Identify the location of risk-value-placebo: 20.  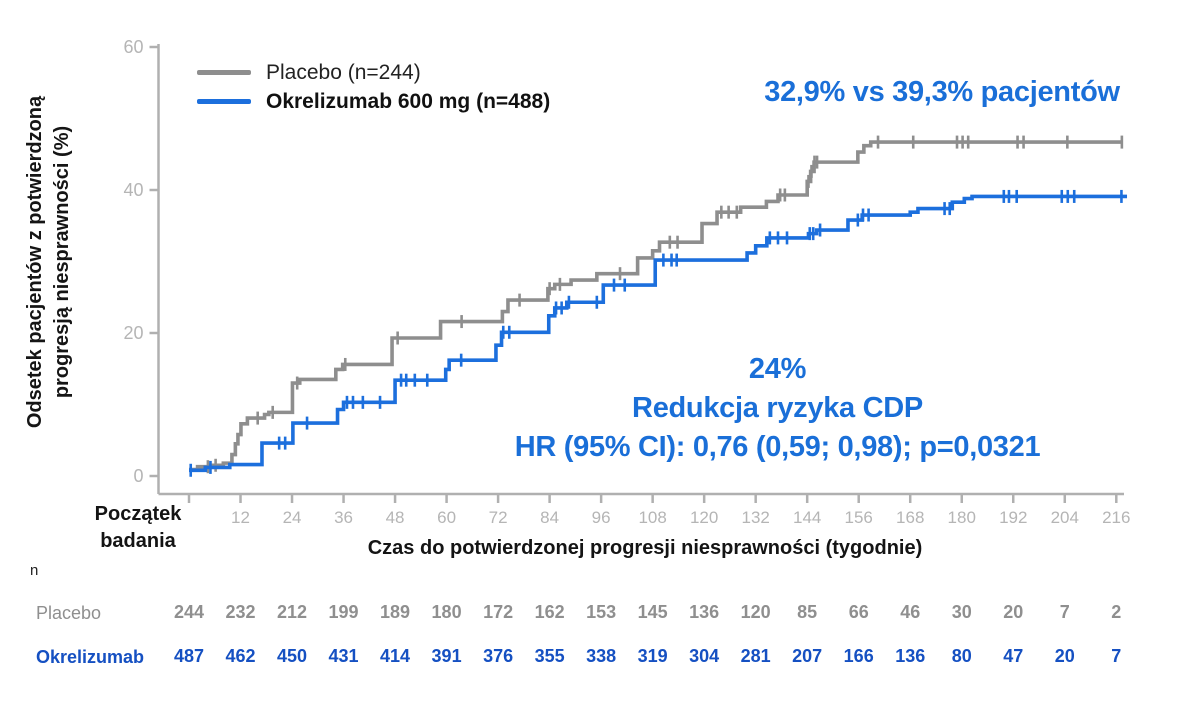
(1013, 612).